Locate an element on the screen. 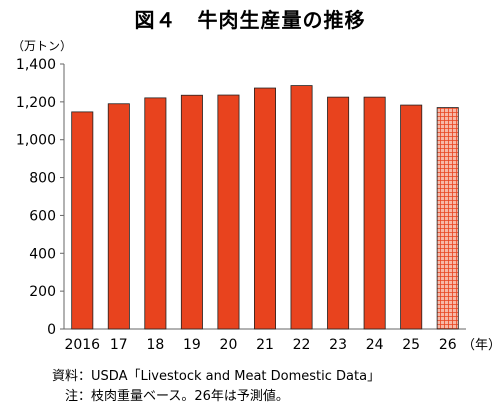 The image size is (500, 410). x-tick-label: 24 is located at coordinates (375, 345).